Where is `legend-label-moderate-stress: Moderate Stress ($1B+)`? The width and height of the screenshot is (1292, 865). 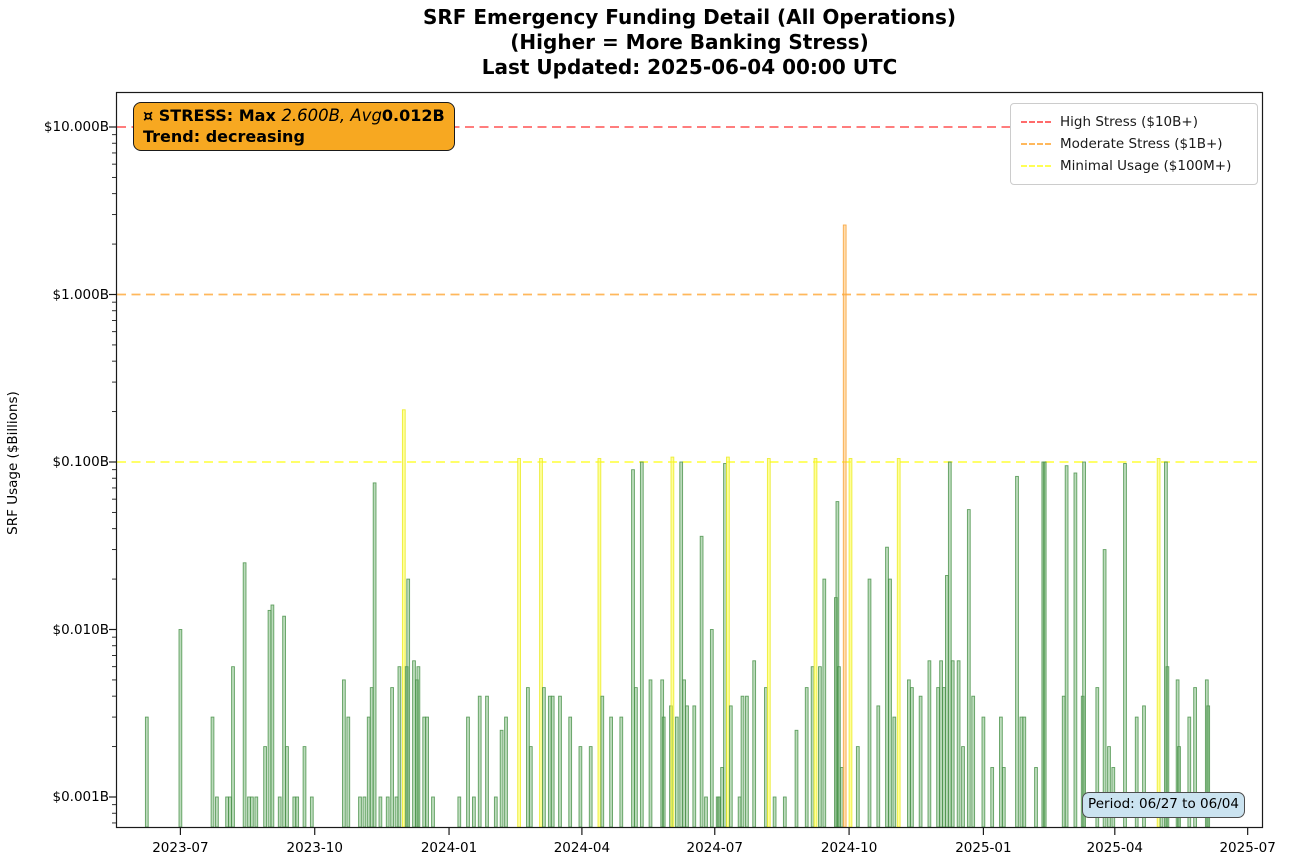 legend-label-moderate-stress: Moderate Stress ($1B+) is located at coordinates (1141, 144).